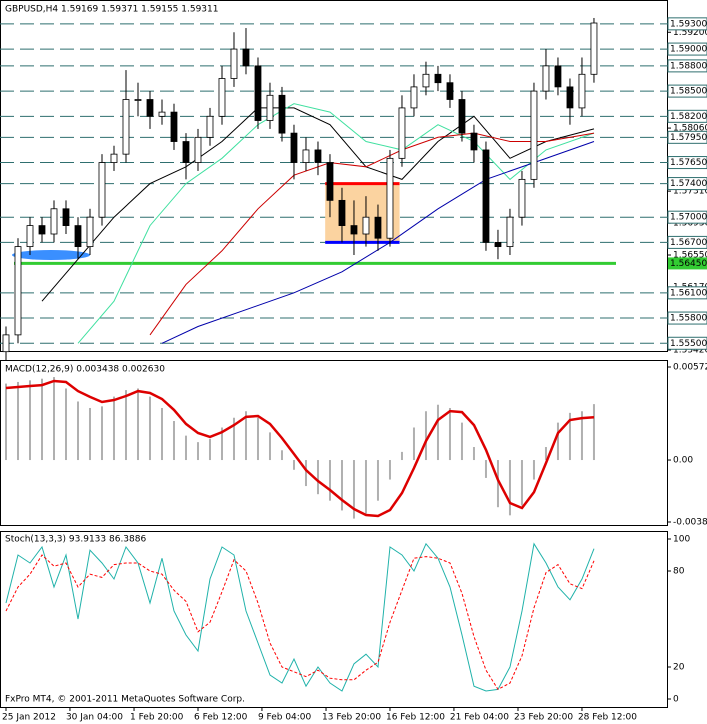 The height and width of the screenshot is (724, 707). I want to click on level-label: 1.57950, so click(688, 138).